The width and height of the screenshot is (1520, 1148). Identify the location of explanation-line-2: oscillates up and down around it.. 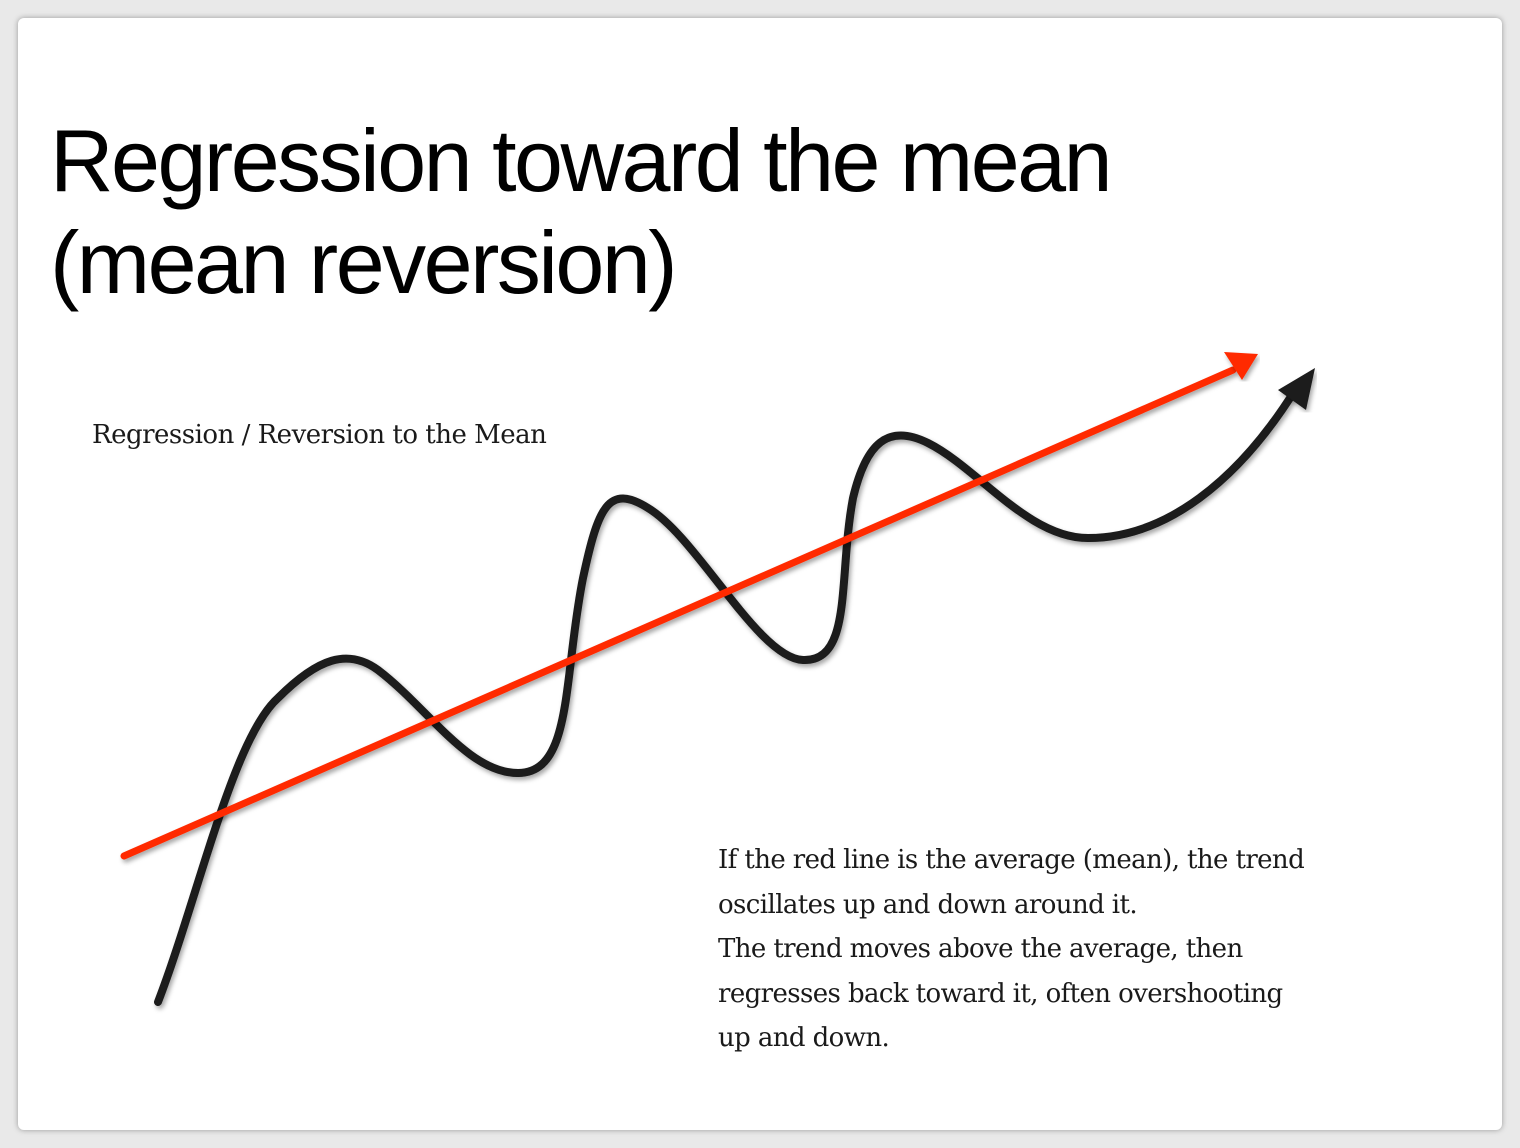
(928, 904).